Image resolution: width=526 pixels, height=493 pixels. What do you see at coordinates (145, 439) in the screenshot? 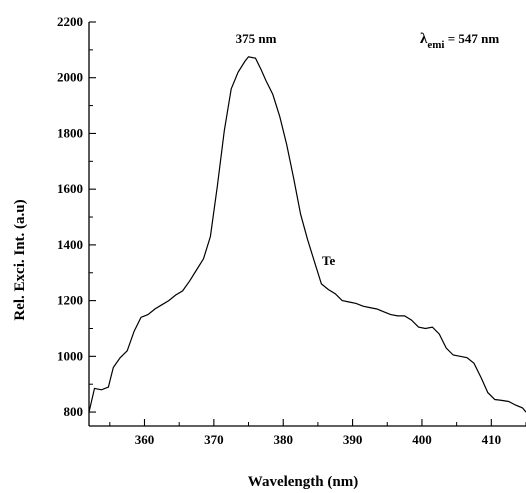
I see `x-tick-label: 360` at bounding box center [145, 439].